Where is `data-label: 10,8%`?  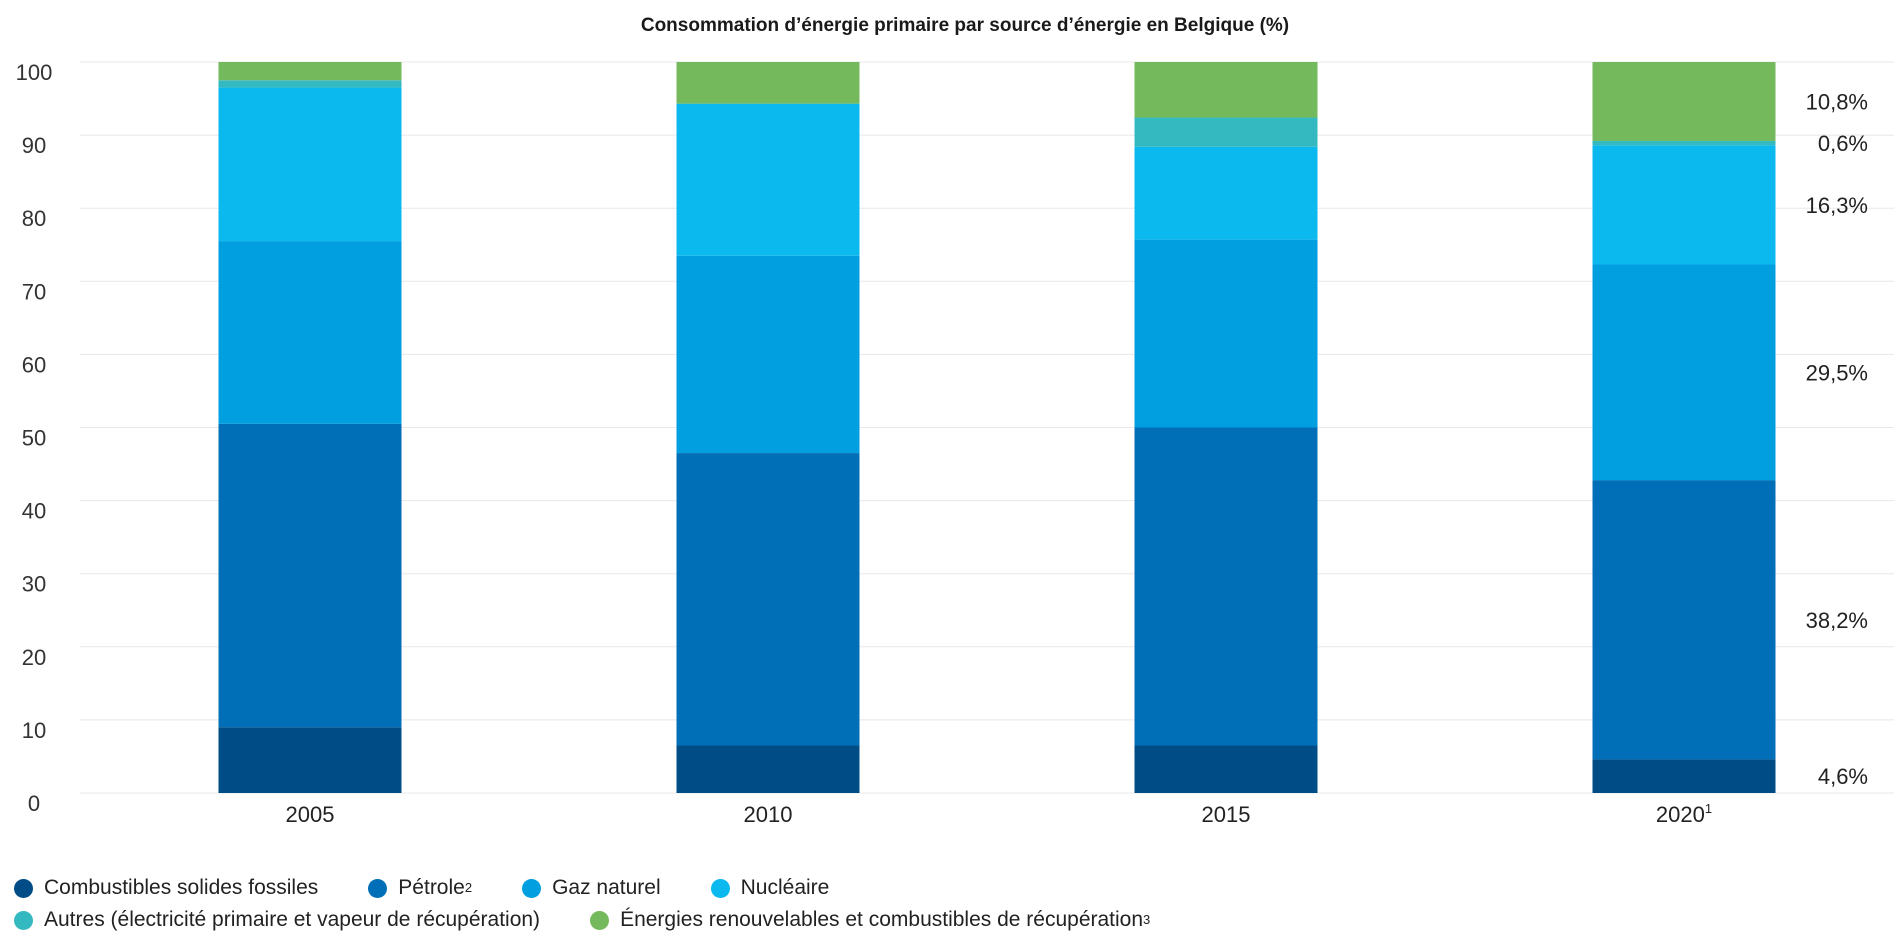
data-label: 10,8% is located at coordinates (1837, 101).